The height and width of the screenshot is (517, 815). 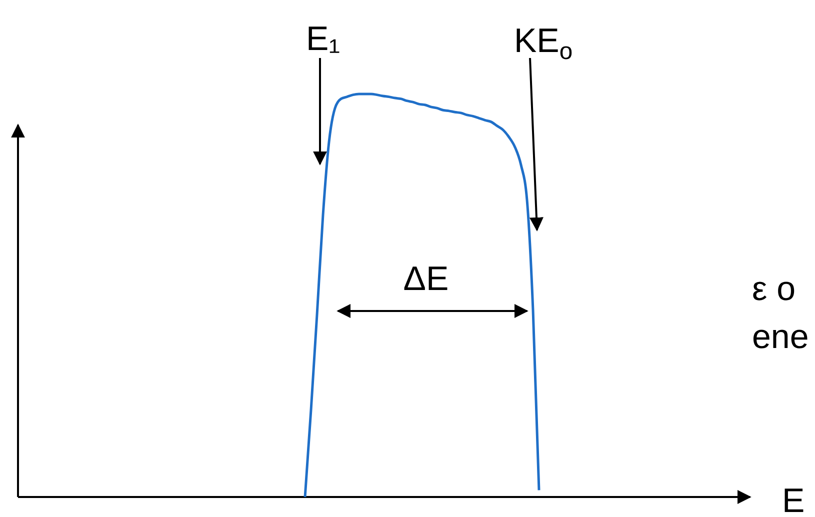 I want to click on annotation: ΔE, so click(x=426, y=279).